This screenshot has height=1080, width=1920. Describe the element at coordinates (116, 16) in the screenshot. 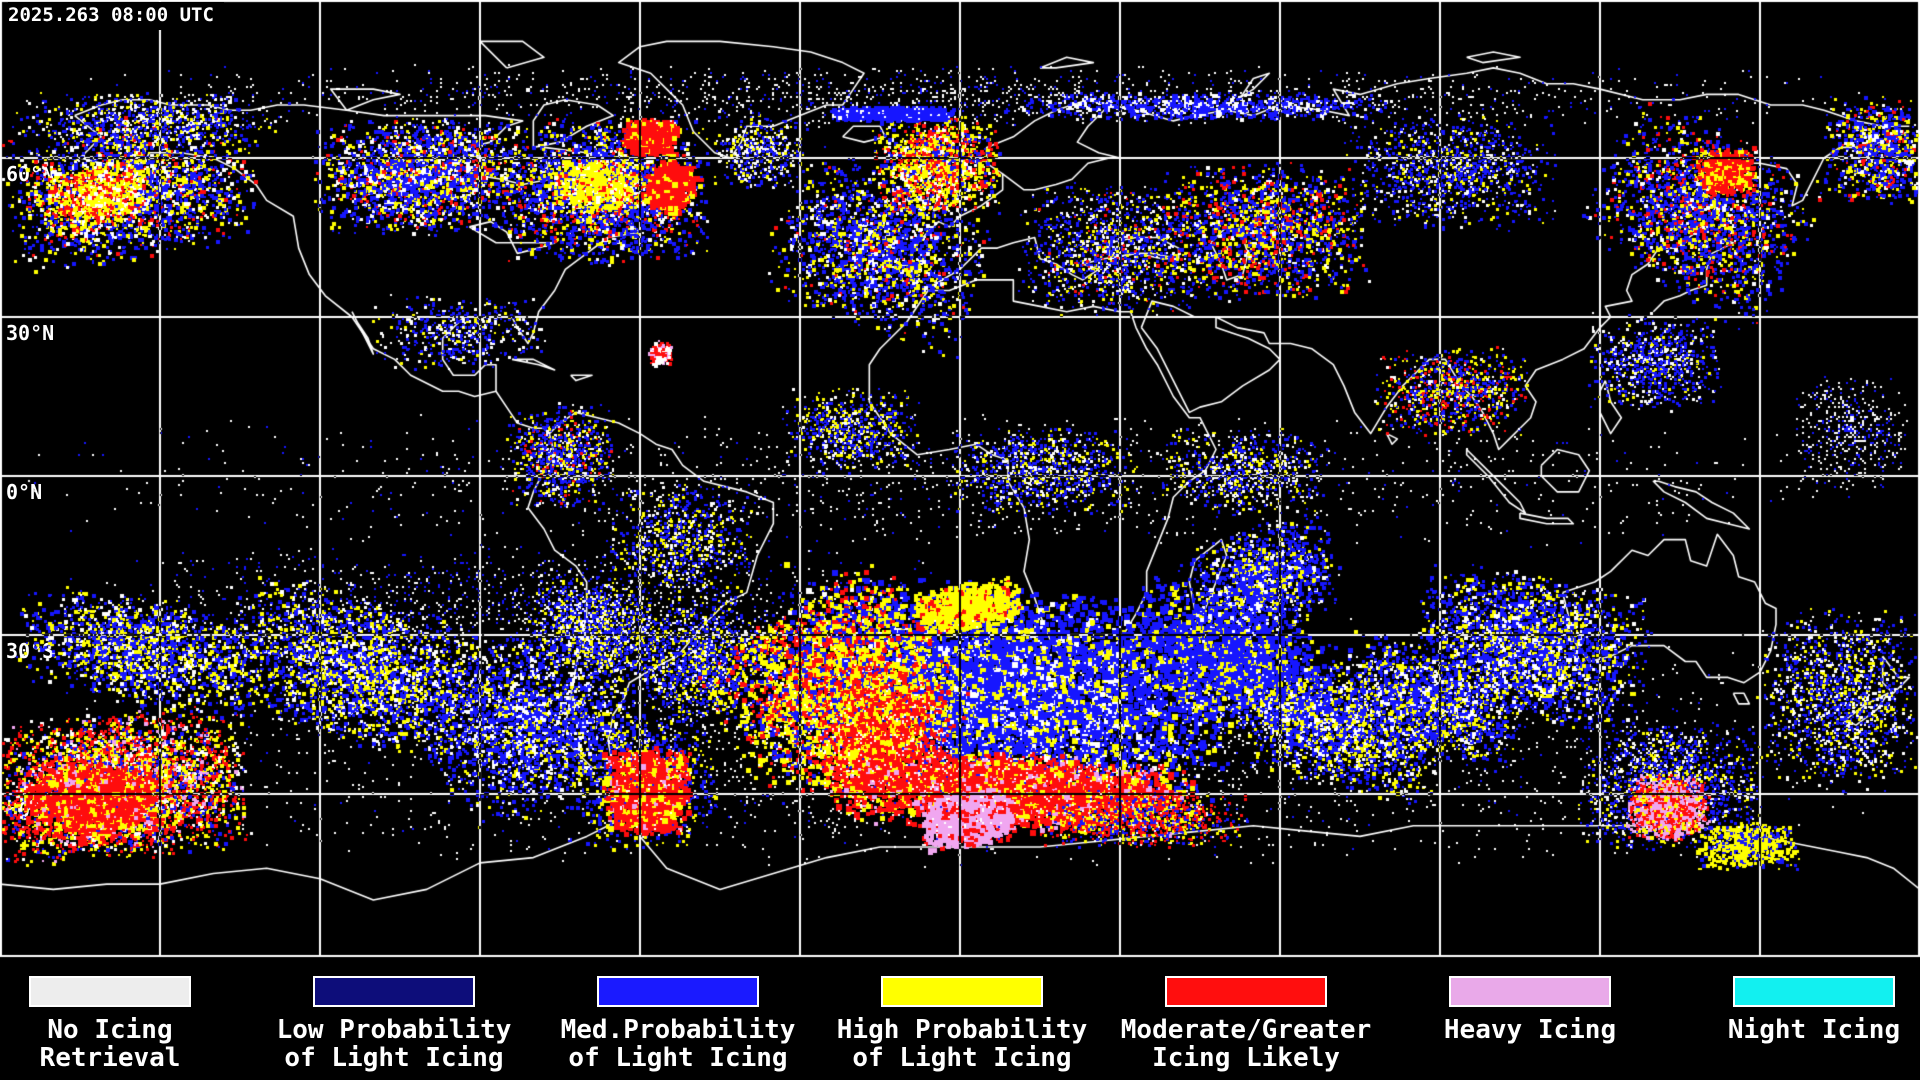

I see `timestamp: 2025.263 08:00 UTC` at that location.